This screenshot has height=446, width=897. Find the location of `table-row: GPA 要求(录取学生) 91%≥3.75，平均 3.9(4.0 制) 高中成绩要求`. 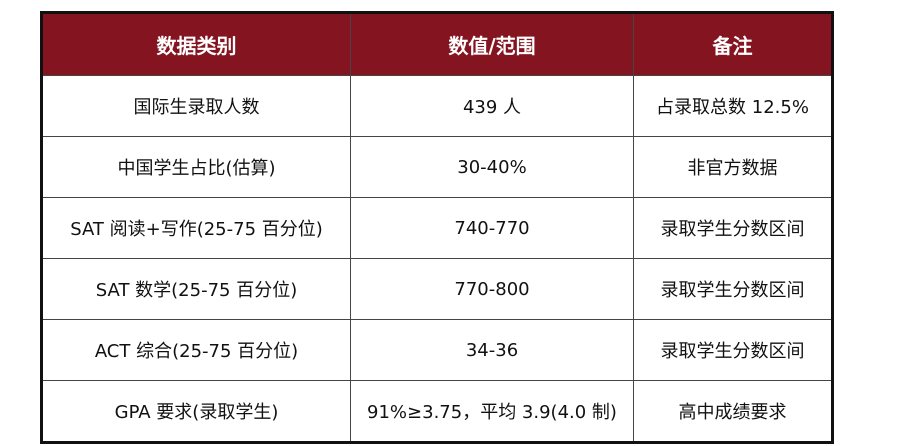

table-row: GPA 要求(录取学生) 91%≥3.75，平均 3.9(4.0 制) 高中成绩要求 is located at coordinates (437, 411).